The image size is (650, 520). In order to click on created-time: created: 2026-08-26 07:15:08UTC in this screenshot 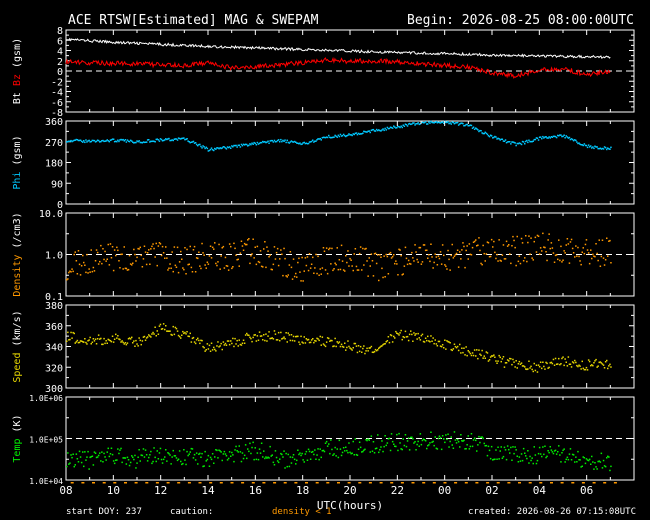, I will do `click(552, 512)`.